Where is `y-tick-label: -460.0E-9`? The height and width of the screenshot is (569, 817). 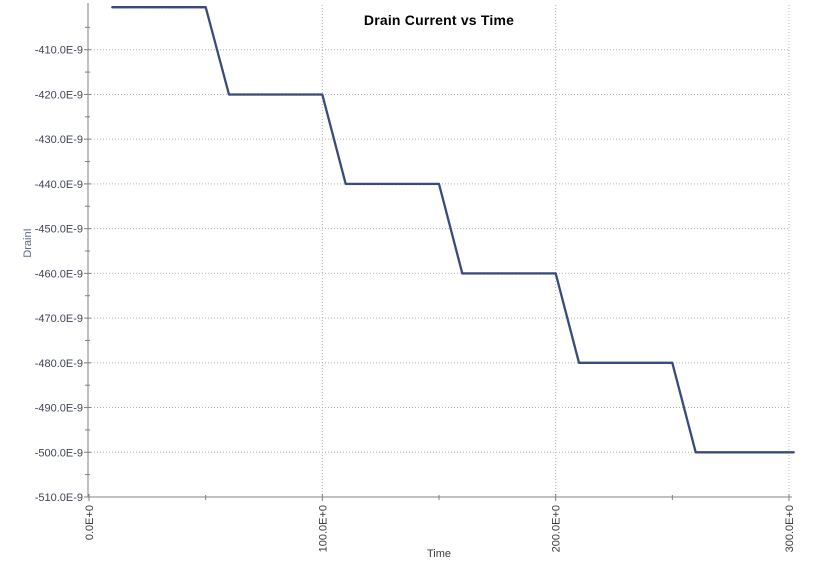
y-tick-label: -460.0E-9 is located at coordinates (59, 274).